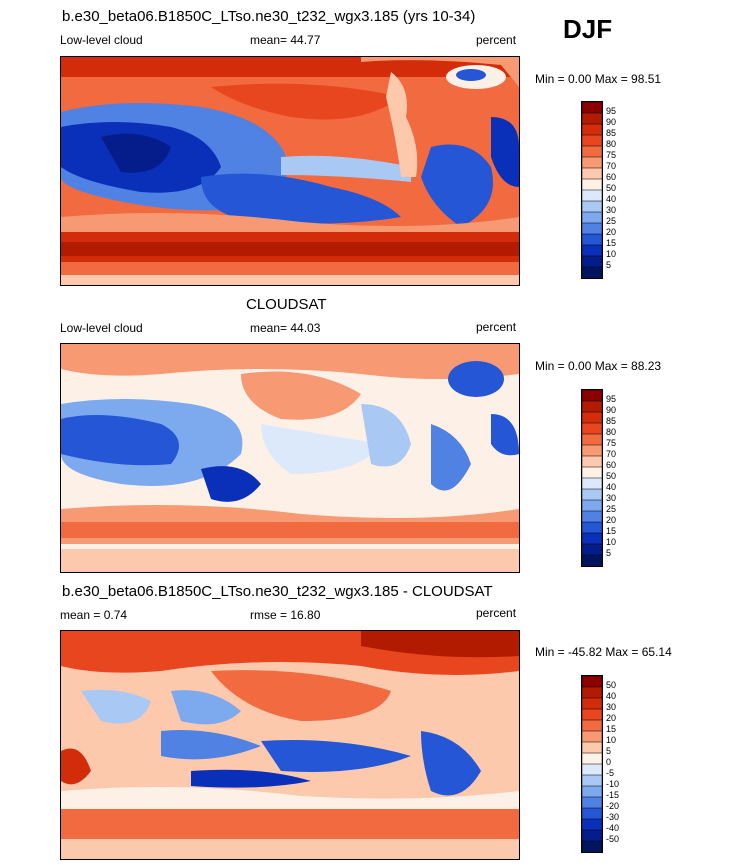  I want to click on colorbar-tick-label: -50, so click(613, 839).